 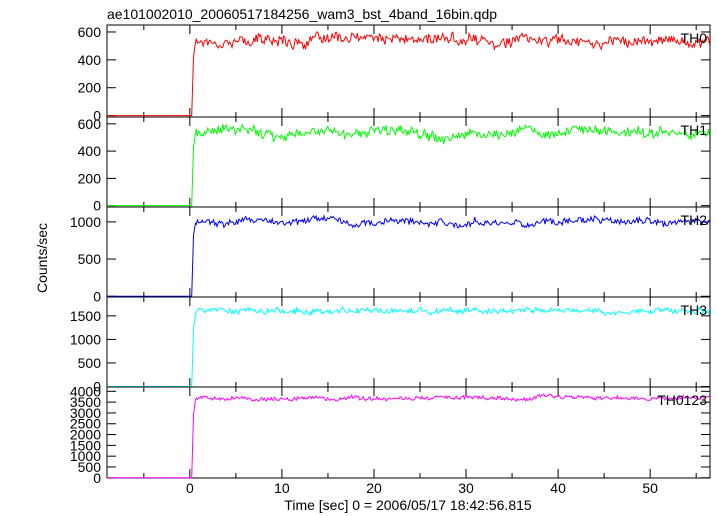 What do you see at coordinates (408, 165) in the screenshot?
I see `series-line-th1` at bounding box center [408, 165].